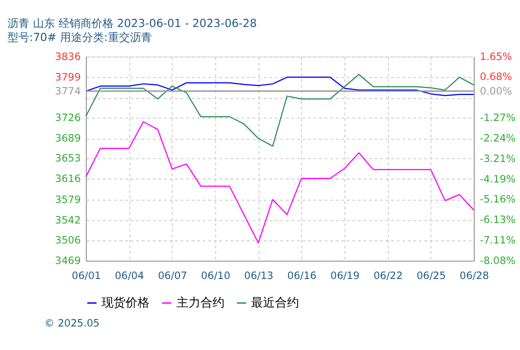 Image resolution: width=520 pixels, height=350 pixels. Describe the element at coordinates (498, 241) in the screenshot. I see `y2-tick-label: -7.11%` at that location.